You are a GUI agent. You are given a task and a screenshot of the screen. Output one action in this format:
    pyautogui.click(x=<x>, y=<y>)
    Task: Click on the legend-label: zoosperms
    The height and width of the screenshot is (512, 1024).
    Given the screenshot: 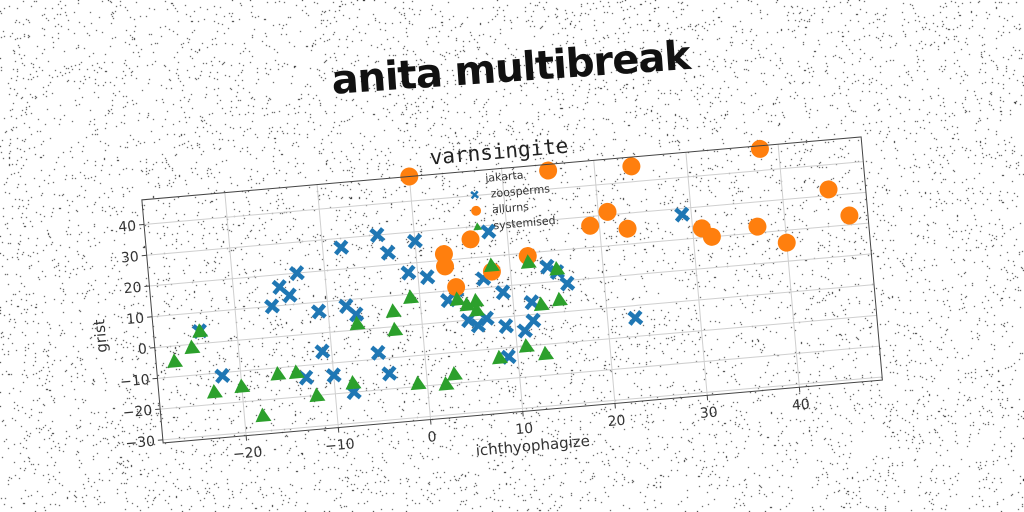 What is the action you would take?
    pyautogui.click(x=520, y=191)
    